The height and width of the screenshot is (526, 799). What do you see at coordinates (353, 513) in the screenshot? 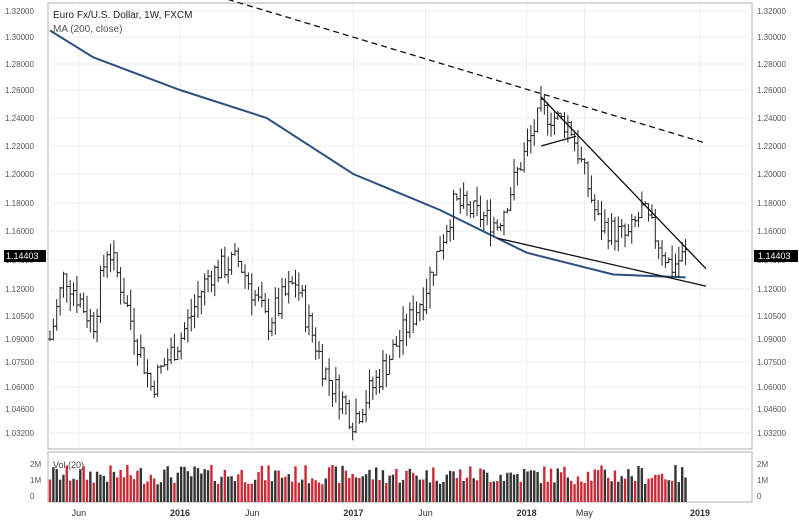
I see `x-tick-label: 2017` at bounding box center [353, 513].